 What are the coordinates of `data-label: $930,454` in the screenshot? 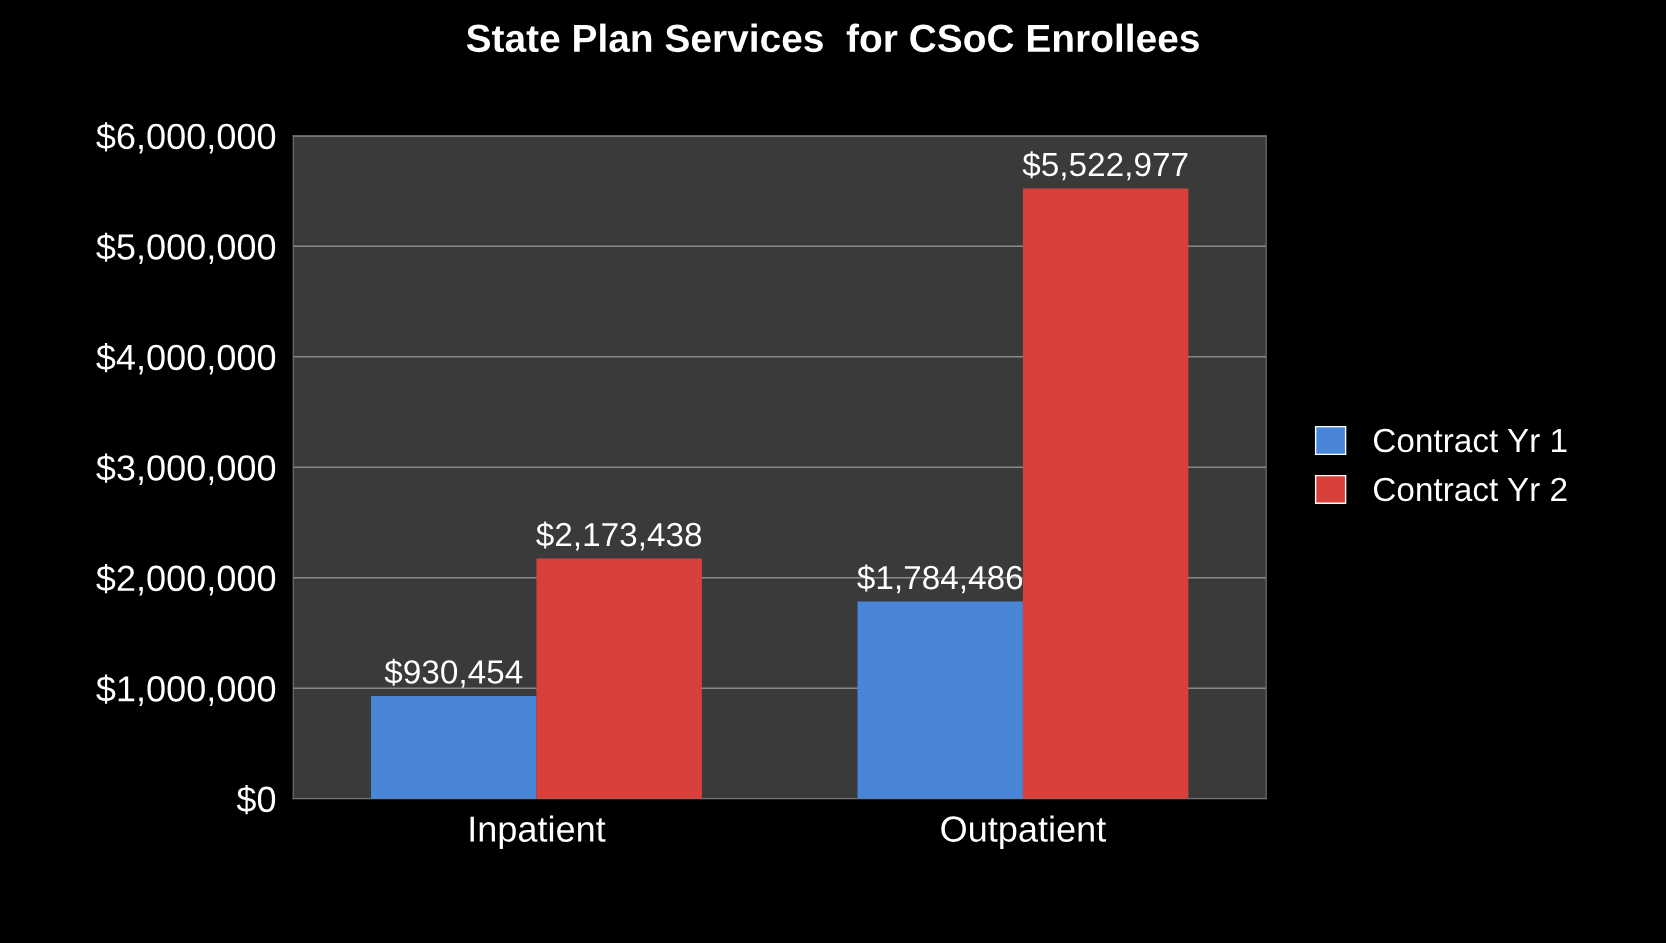 It's located at (453, 673).